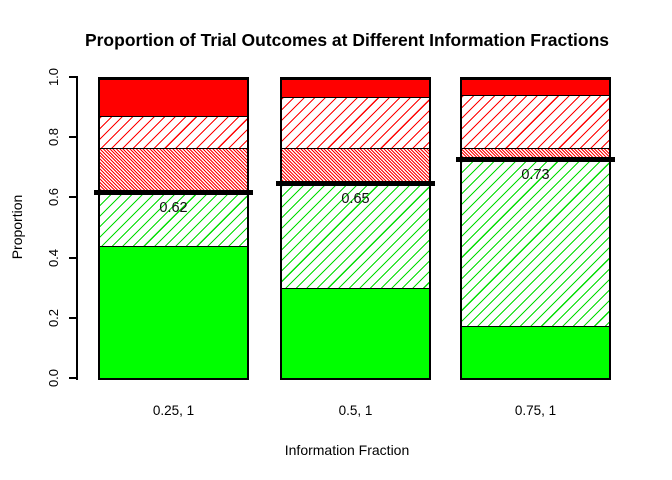 This screenshot has height=480, width=672. What do you see at coordinates (76, 228) in the screenshot?
I see `y-axis-line` at bounding box center [76, 228].